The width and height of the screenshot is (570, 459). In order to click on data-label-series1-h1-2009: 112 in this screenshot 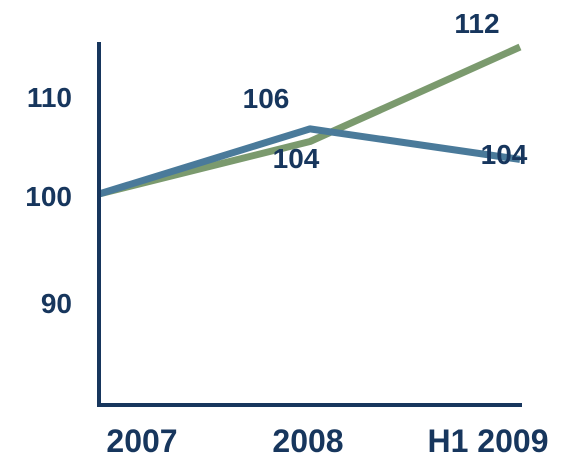, I will do `click(476, 23)`.